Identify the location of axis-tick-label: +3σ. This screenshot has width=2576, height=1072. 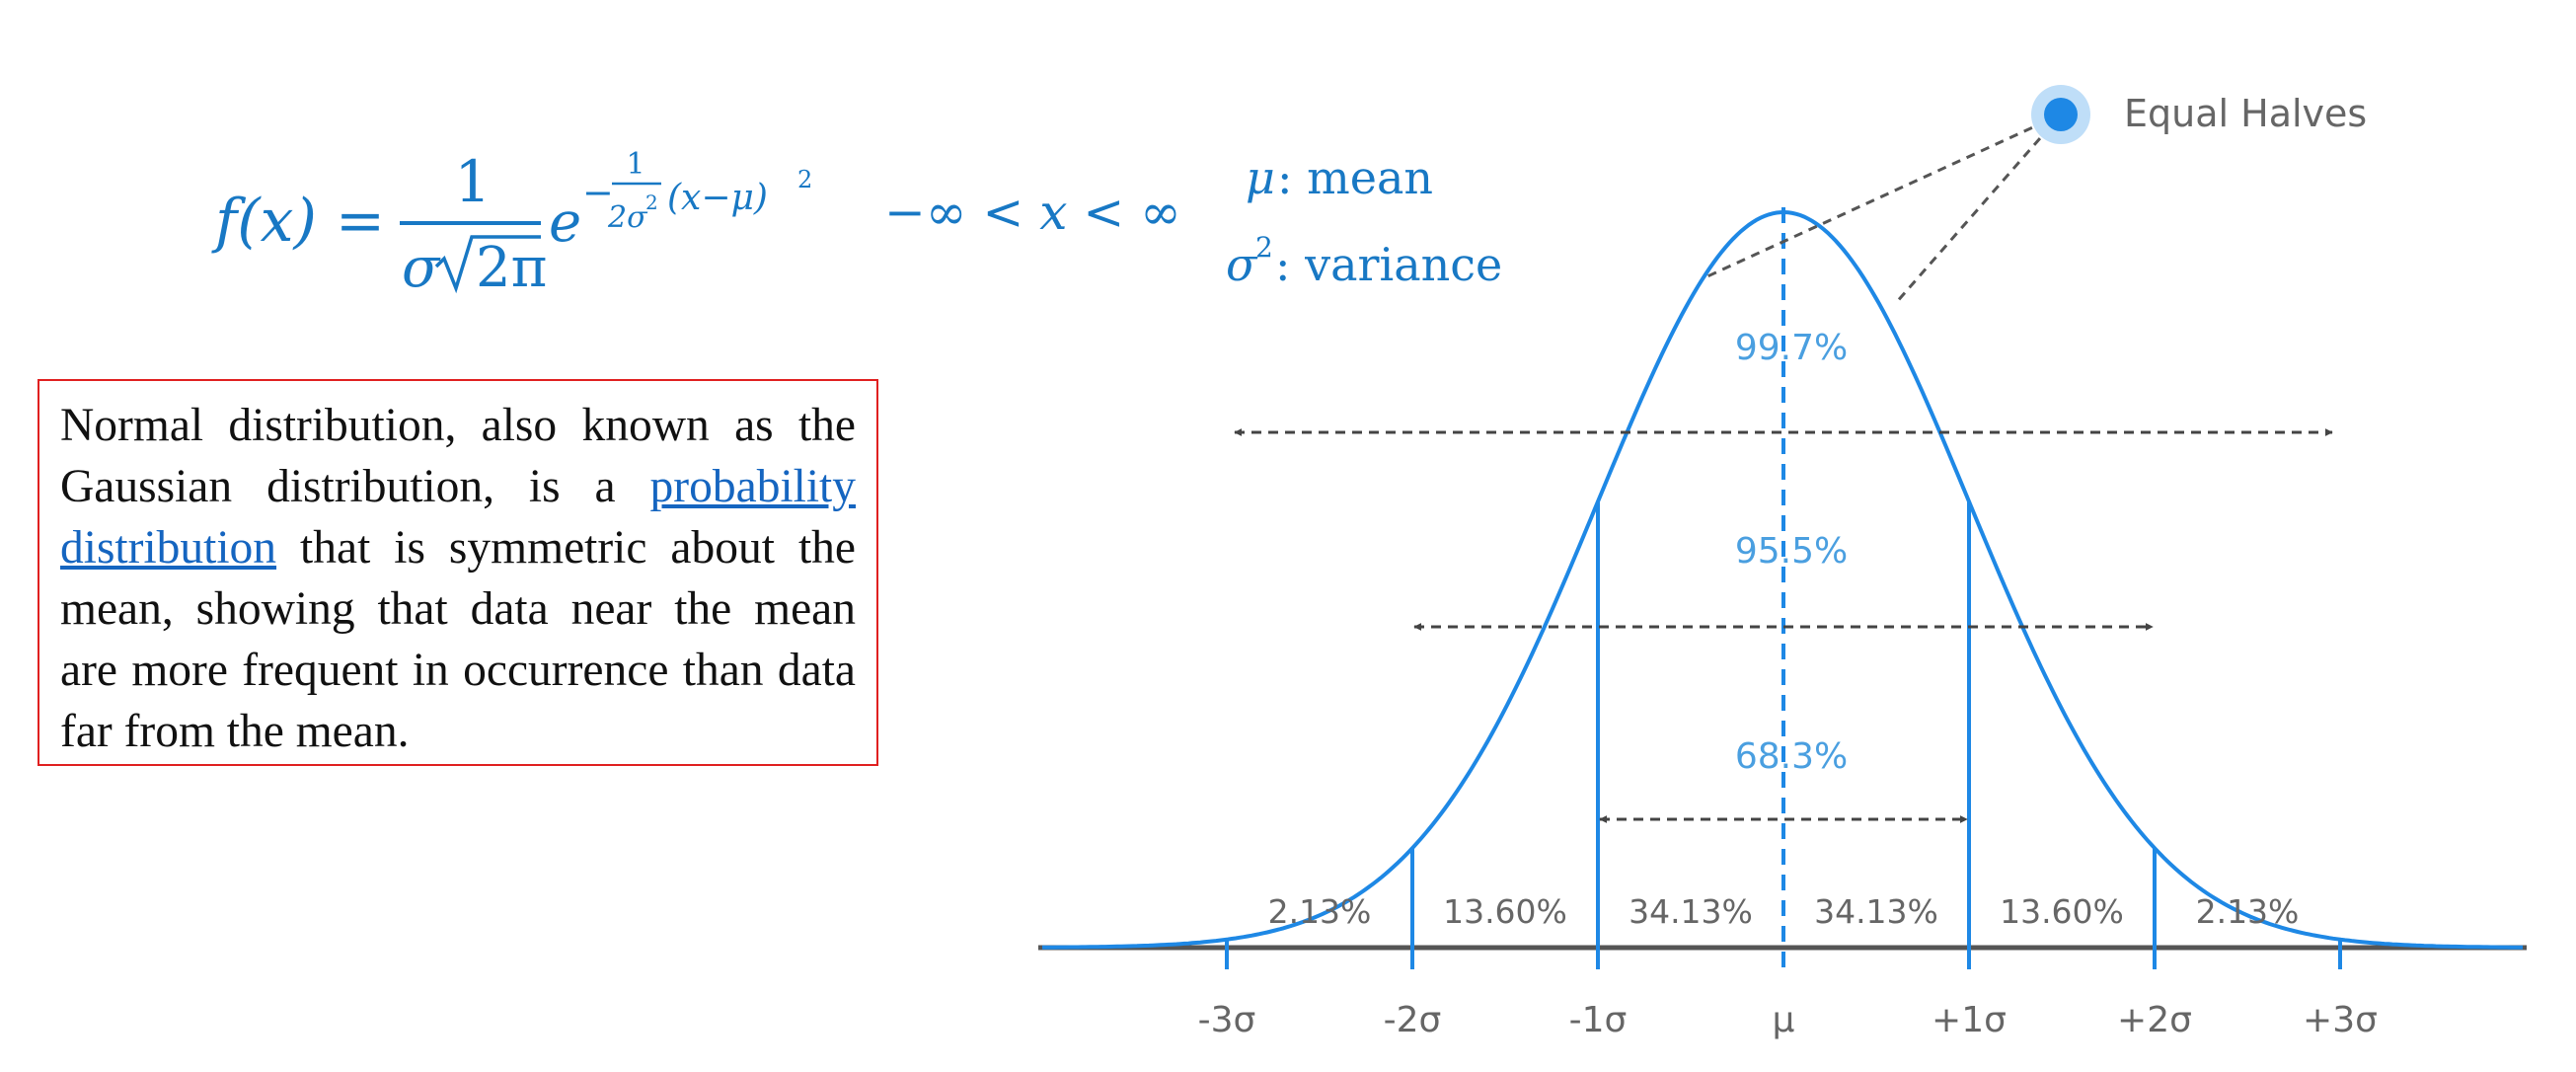
(2340, 1020).